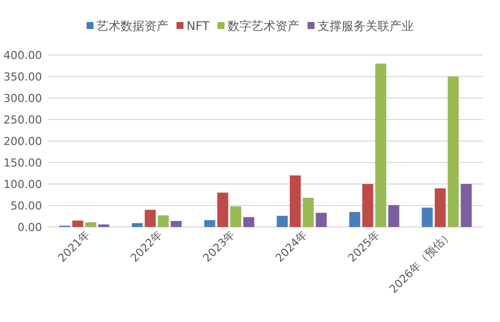 Image resolution: width=500 pixels, height=322 pixels. What do you see at coordinates (23, 163) in the screenshot?
I see `y-tick-label: 150.00` at bounding box center [23, 163].